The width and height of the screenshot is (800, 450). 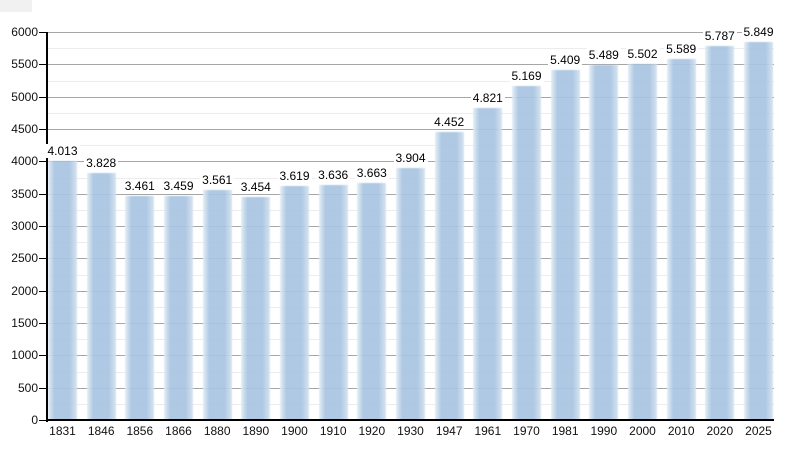 What do you see at coordinates (24, 161) in the screenshot?
I see `y-axis-label: 4000` at bounding box center [24, 161].